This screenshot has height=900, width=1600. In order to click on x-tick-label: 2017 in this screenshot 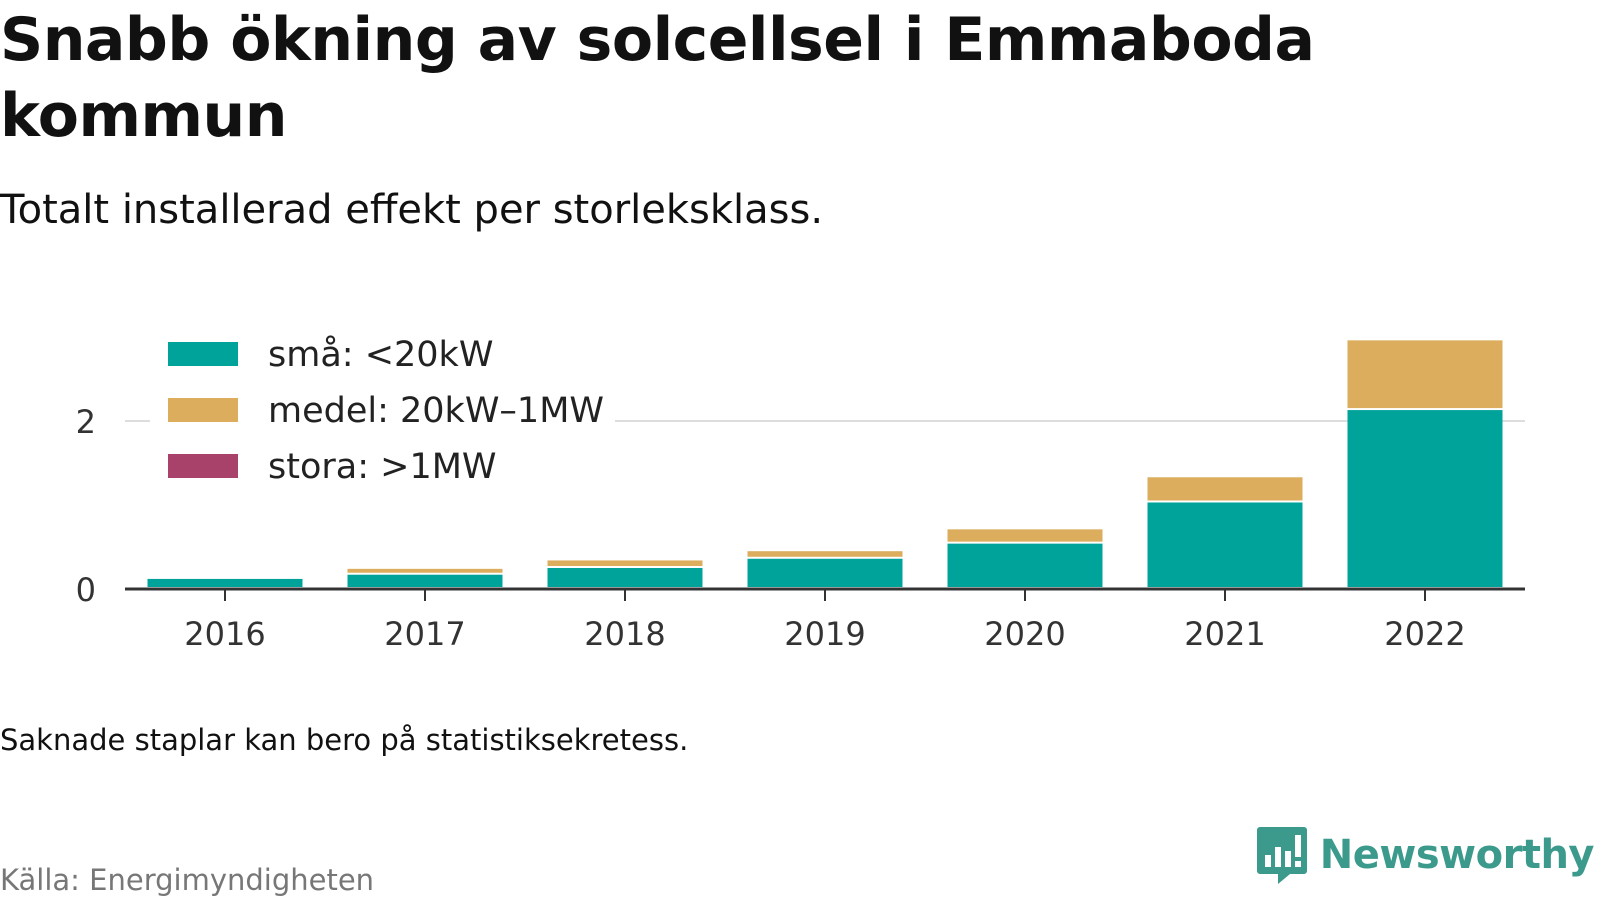, I will do `click(424, 634)`.